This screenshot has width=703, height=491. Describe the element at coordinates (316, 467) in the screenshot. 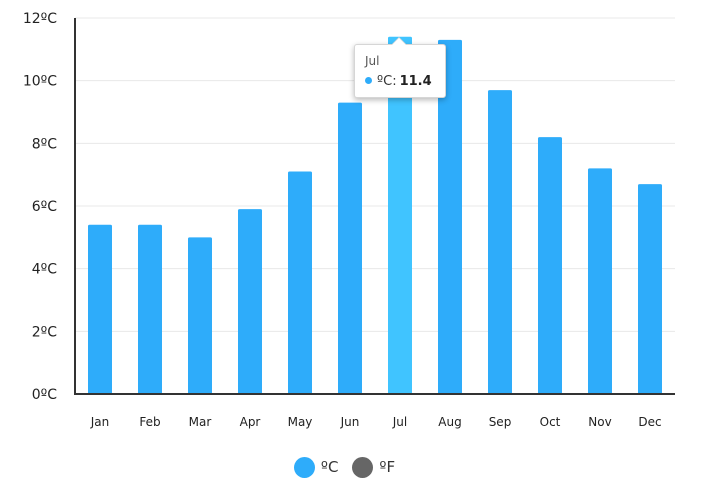

I see `legend-item-celsius: ºC` at that location.